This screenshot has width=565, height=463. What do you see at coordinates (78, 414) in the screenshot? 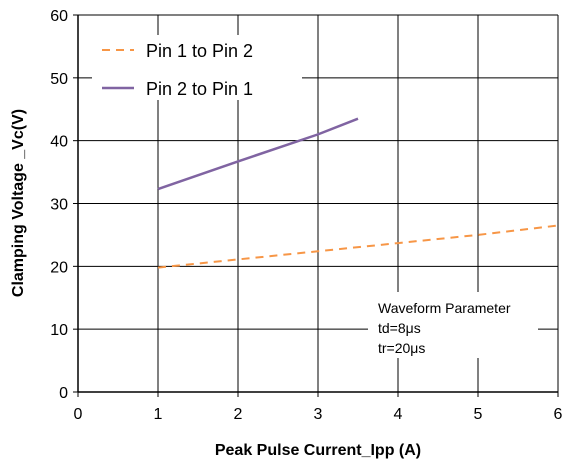
I see `x-tick-label-0: 0` at bounding box center [78, 414].